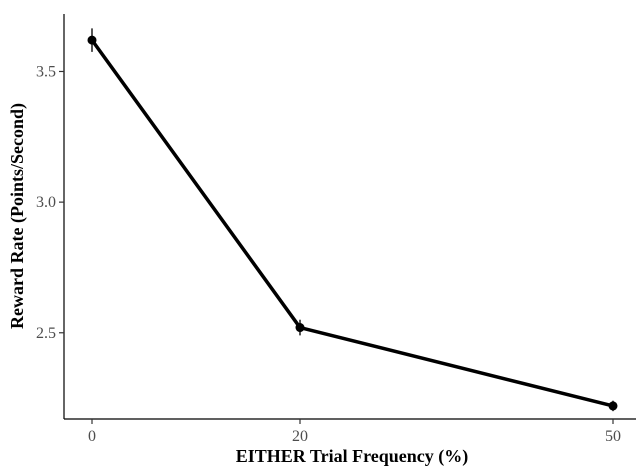 Image resolution: width=636 pixels, height=467 pixels. I want to click on x-tick-label: 20, so click(300, 436).